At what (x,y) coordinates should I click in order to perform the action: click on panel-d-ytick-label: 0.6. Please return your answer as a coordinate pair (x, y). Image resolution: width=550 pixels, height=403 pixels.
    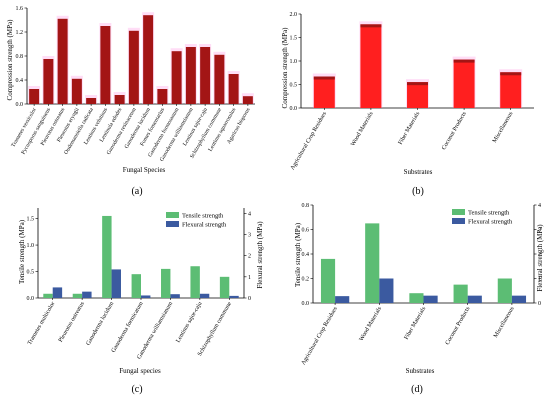
    Looking at the image, I should click on (306, 231).